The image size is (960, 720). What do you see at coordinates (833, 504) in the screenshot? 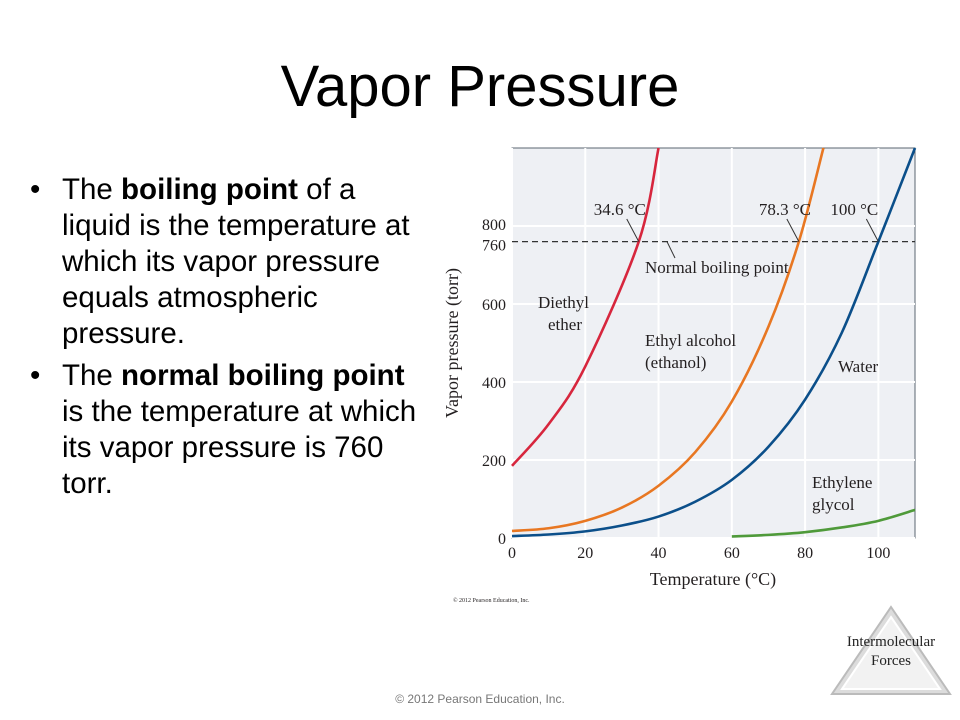
I see `series-label-ethylene-glycol-line2: glycol` at bounding box center [833, 504].